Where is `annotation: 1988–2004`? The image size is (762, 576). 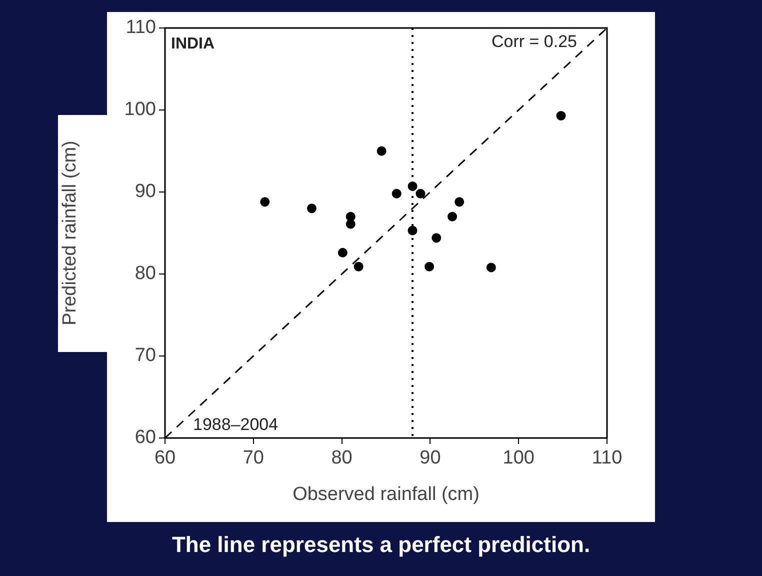
annotation: 1988–2004 is located at coordinates (235, 424).